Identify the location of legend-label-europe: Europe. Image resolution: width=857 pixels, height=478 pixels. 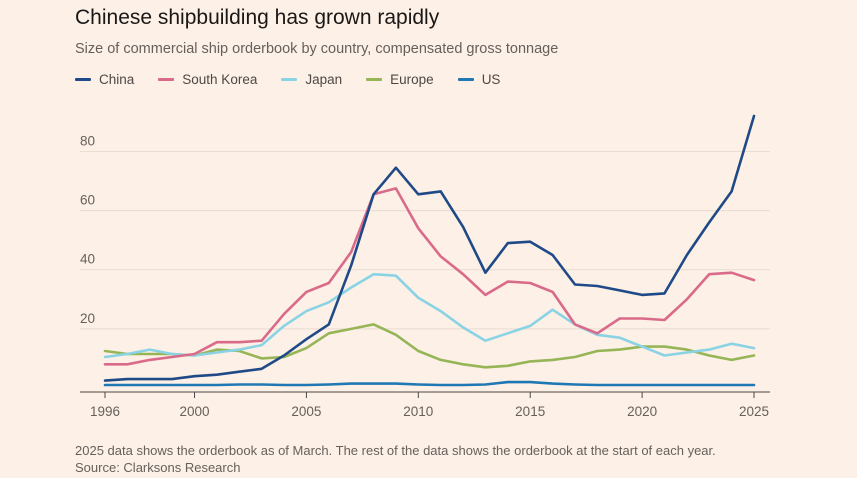
(412, 79).